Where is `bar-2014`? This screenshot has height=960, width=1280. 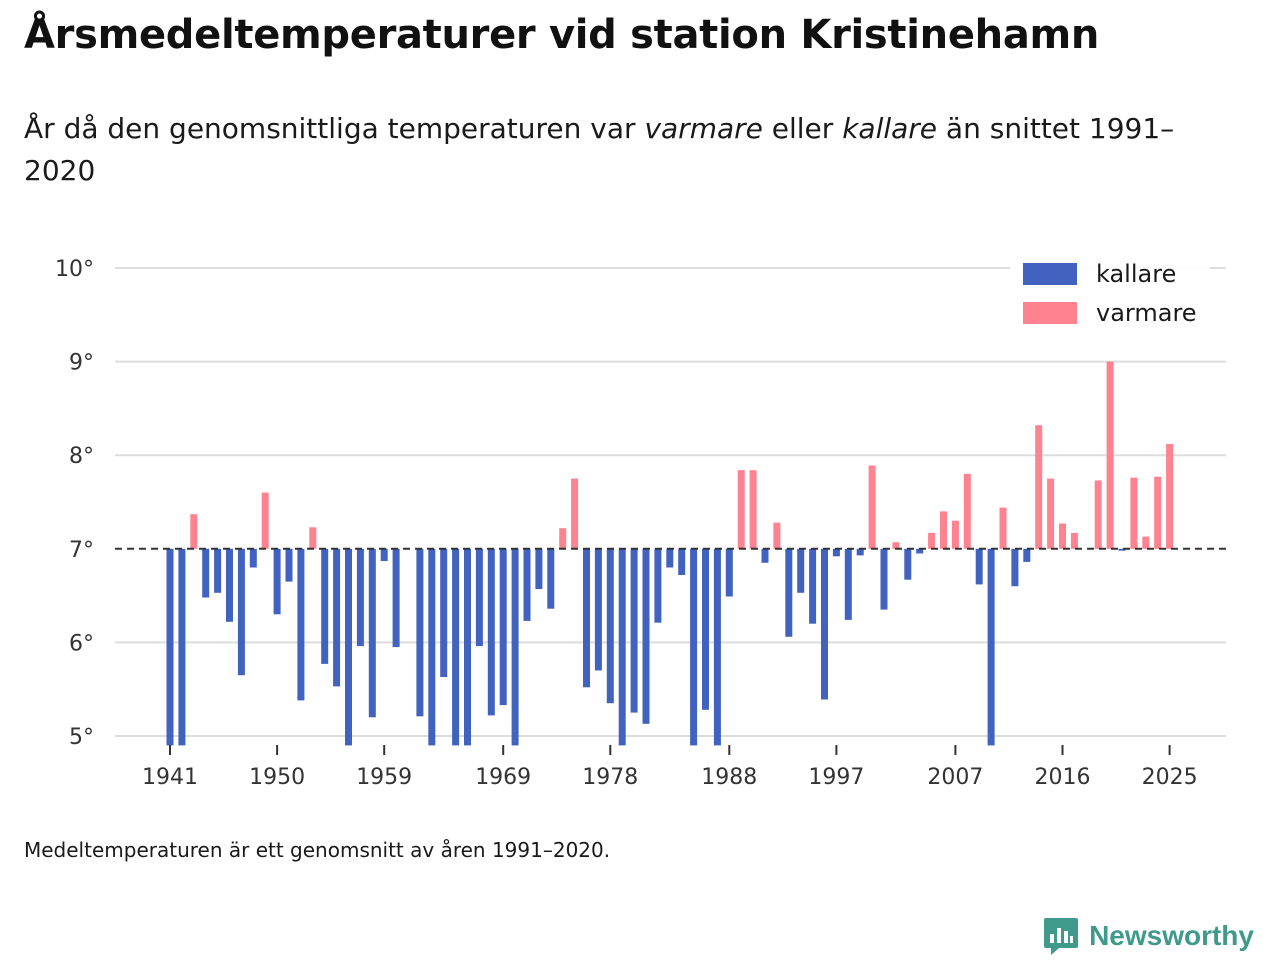 bar-2014 is located at coordinates (1039, 487).